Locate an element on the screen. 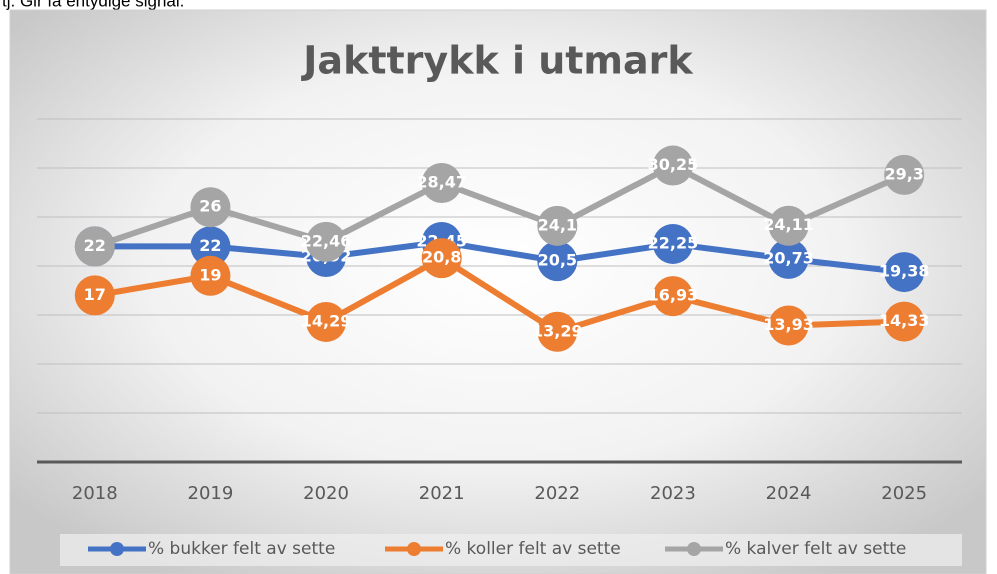  data-label: 19,38 is located at coordinates (904, 271).